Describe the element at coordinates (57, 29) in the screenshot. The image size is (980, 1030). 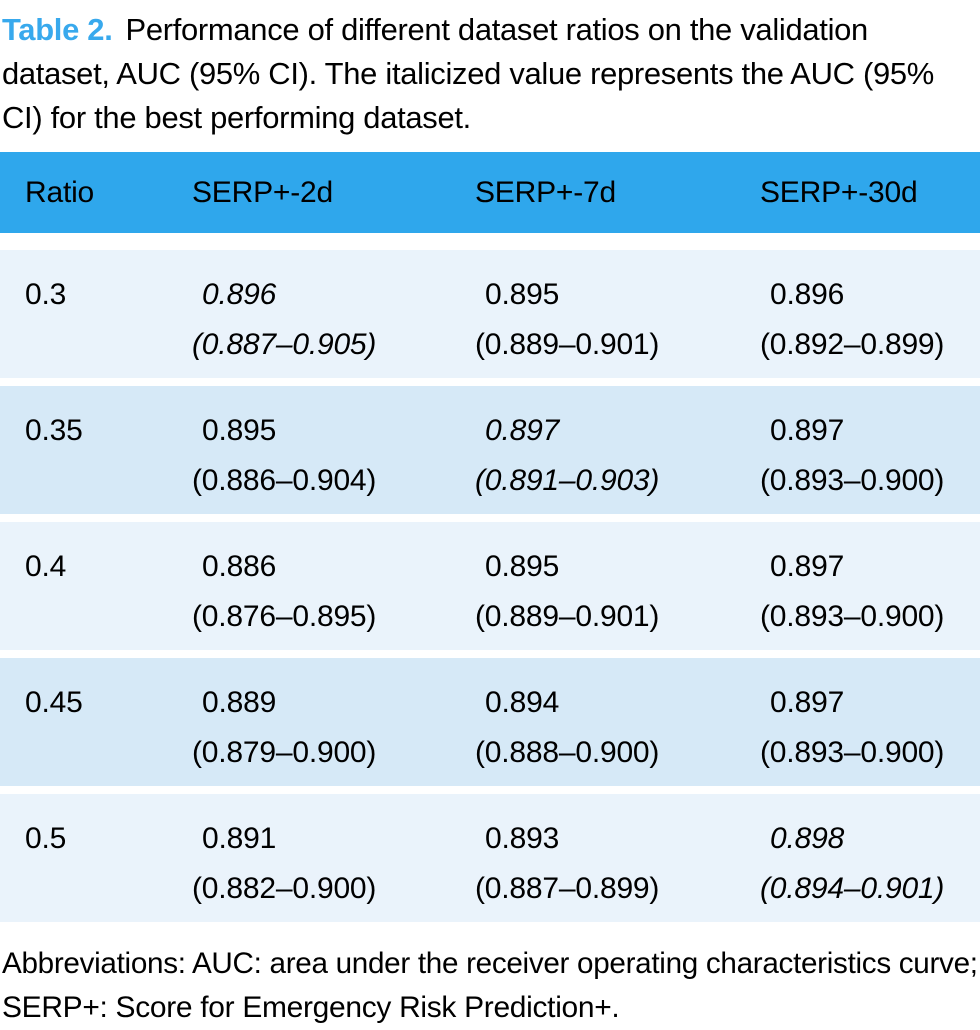
I see `table-number-label: Table 2.` at that location.